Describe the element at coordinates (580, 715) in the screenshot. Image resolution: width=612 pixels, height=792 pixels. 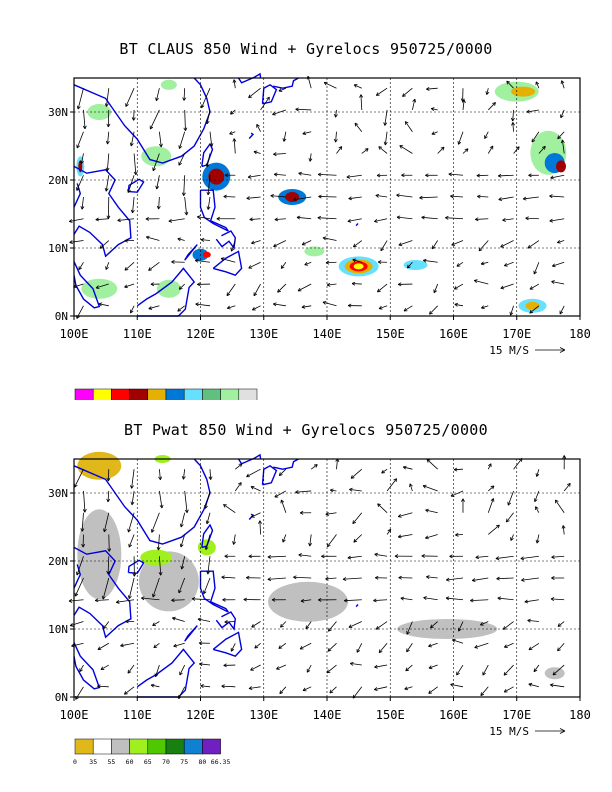
I see `lon-tick-label: 180` at that location.